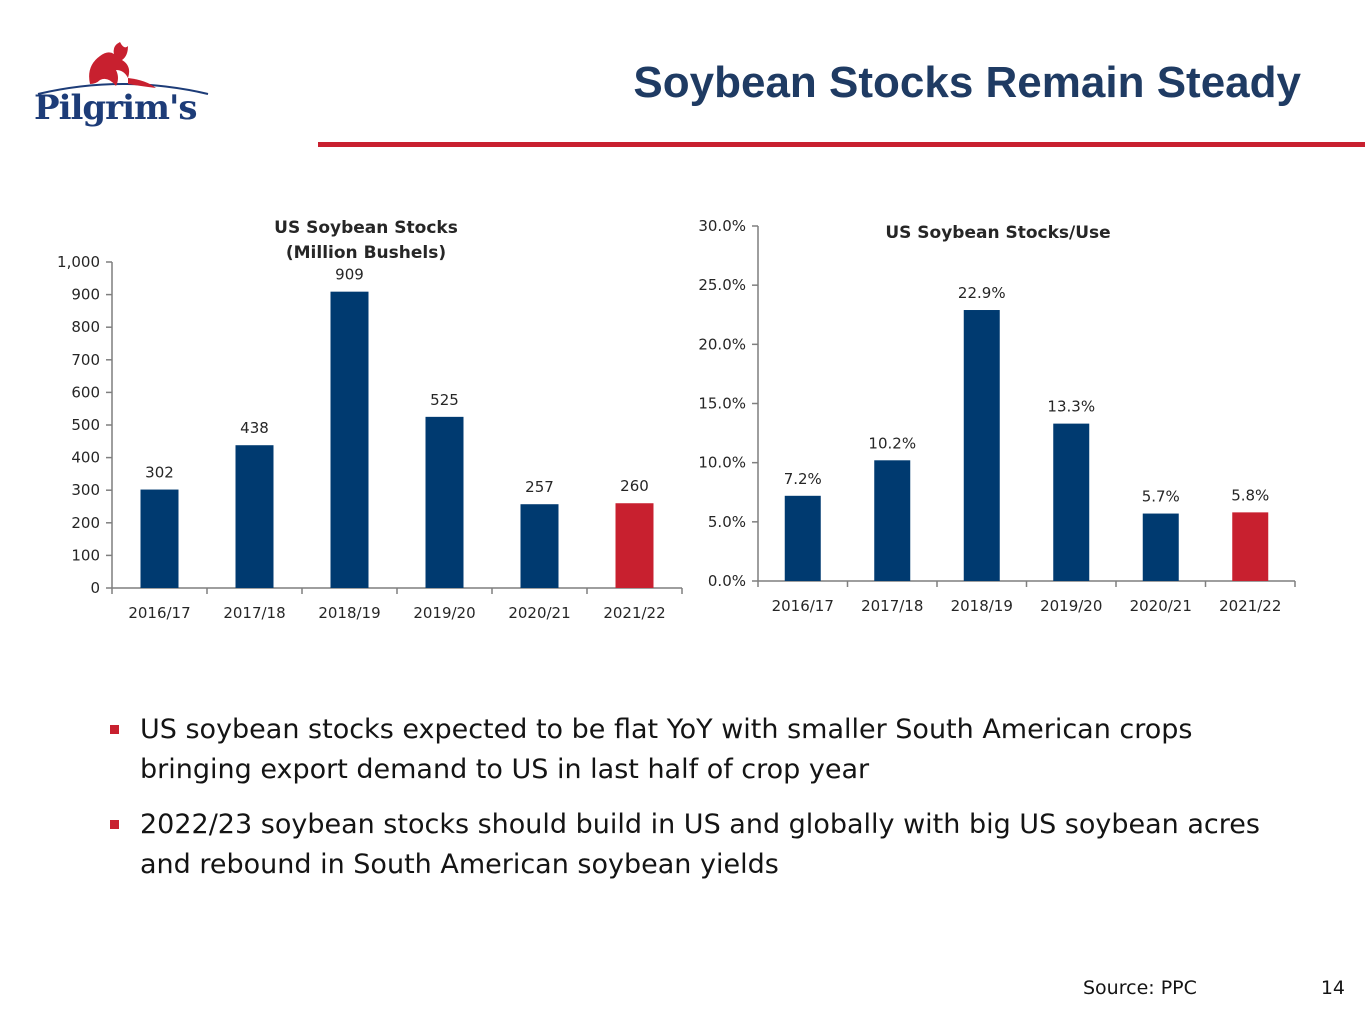 This screenshot has height=1024, width=1365. What do you see at coordinates (722, 463) in the screenshot?
I see `y-tick-label: 10.0%` at bounding box center [722, 463].